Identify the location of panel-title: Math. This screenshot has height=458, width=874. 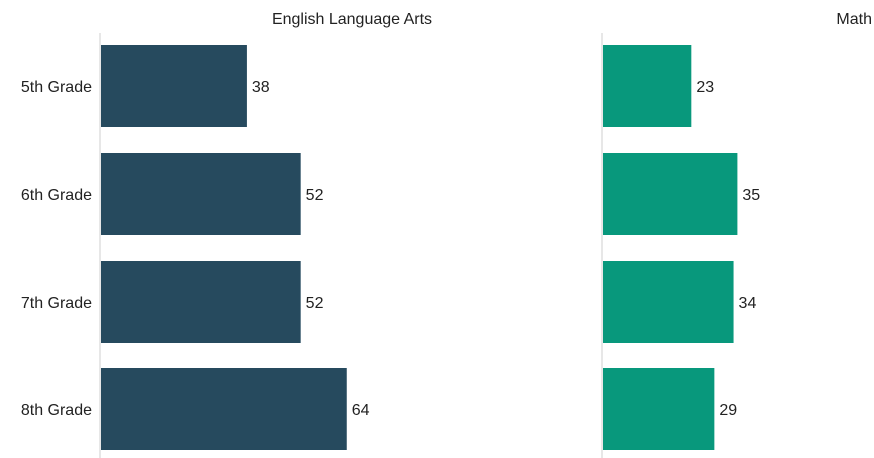
(854, 19).